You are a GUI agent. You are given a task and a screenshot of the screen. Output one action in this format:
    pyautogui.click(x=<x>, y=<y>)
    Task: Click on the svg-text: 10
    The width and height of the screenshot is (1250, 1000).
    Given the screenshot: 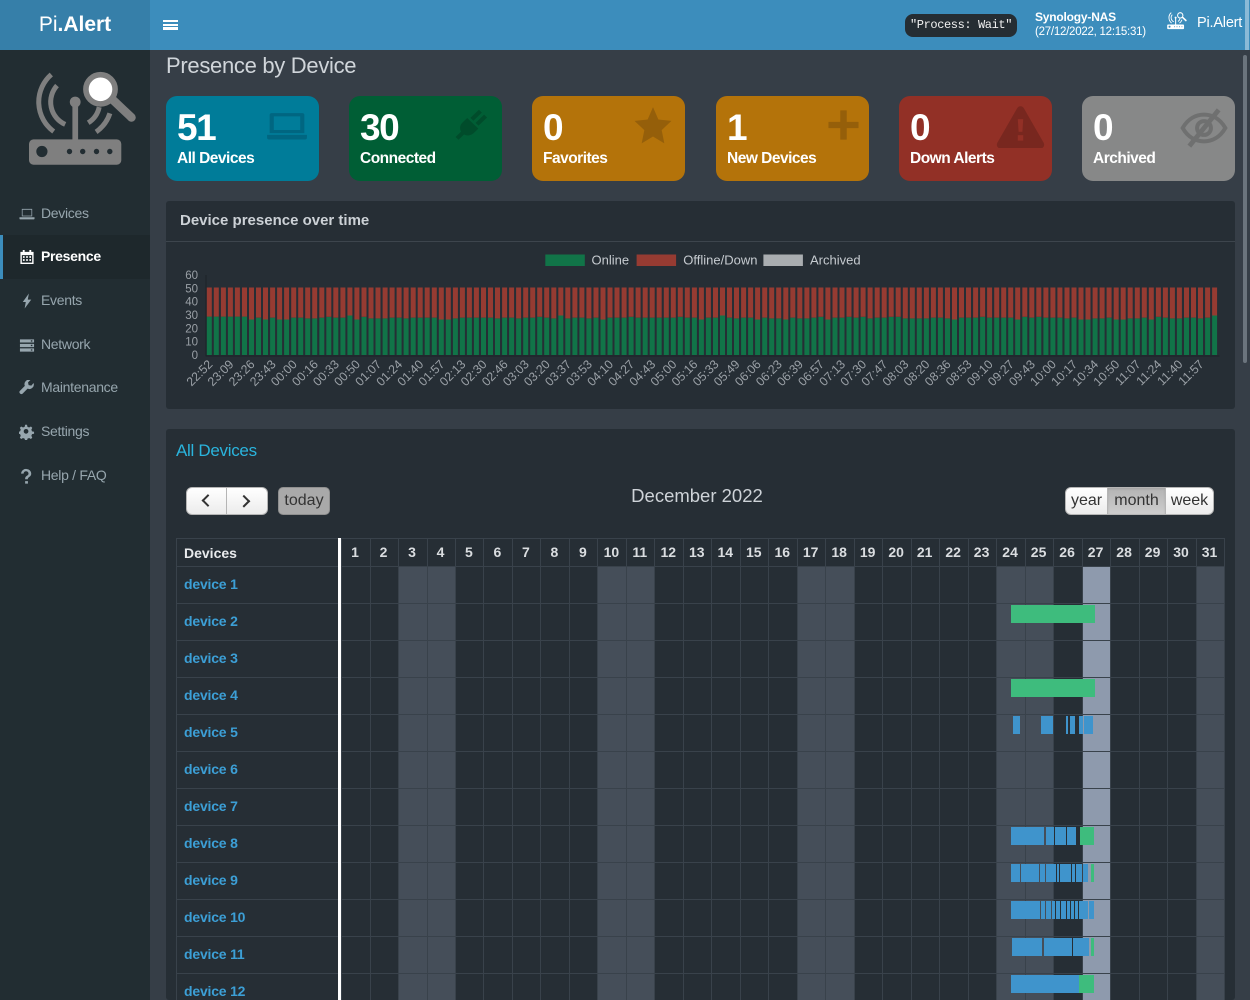 What is the action you would take?
    pyautogui.click(x=191, y=343)
    